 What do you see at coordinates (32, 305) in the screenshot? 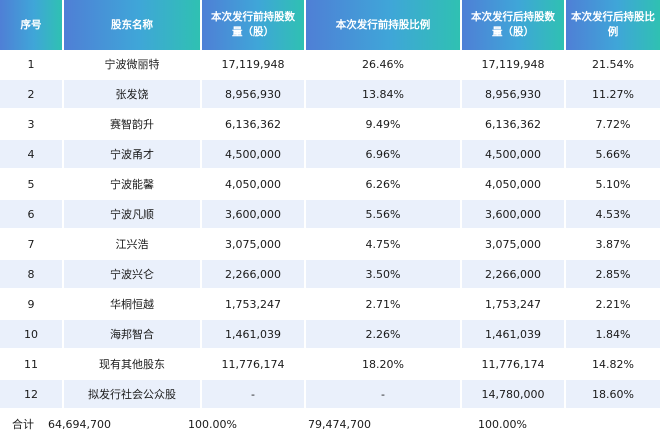
I see `cell-index: 9` at bounding box center [32, 305].